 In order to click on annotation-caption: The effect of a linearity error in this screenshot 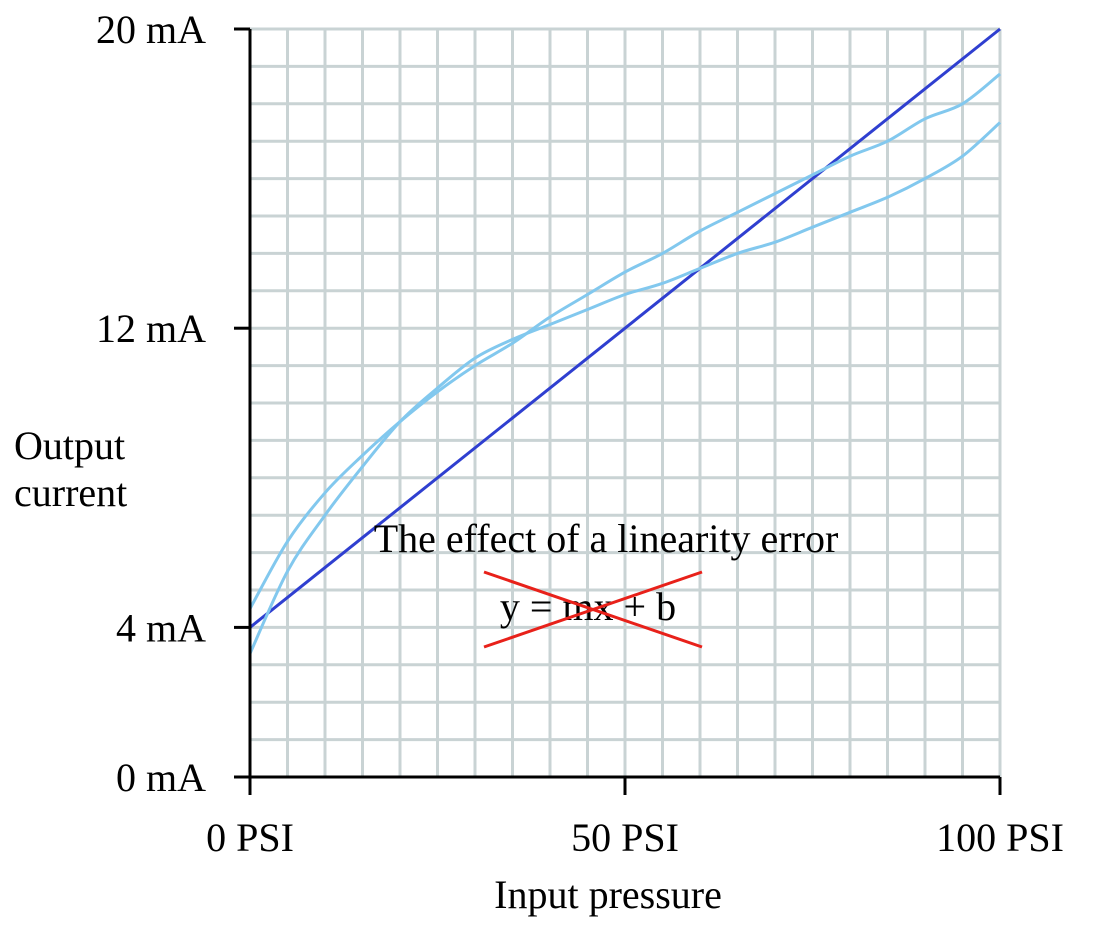, I will do `click(606, 538)`.